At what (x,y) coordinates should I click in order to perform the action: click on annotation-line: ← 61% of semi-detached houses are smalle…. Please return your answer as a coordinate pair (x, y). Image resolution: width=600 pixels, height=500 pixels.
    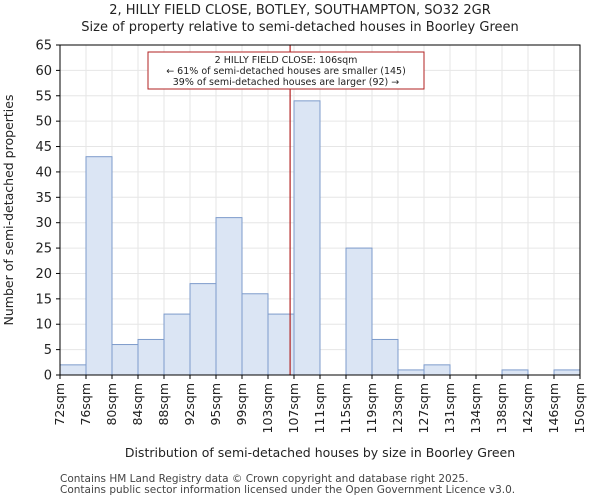
    Looking at the image, I should click on (286, 71).